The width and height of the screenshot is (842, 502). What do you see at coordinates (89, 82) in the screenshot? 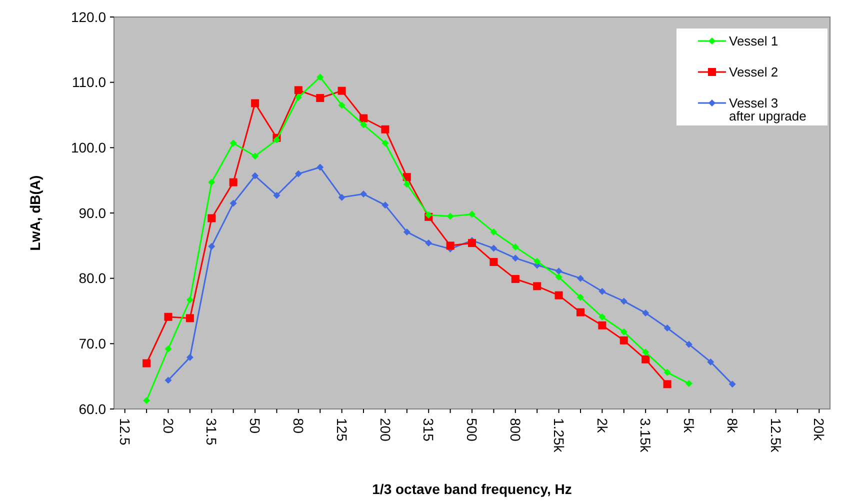
I see `y-tick-label: 110.0` at bounding box center [89, 82].